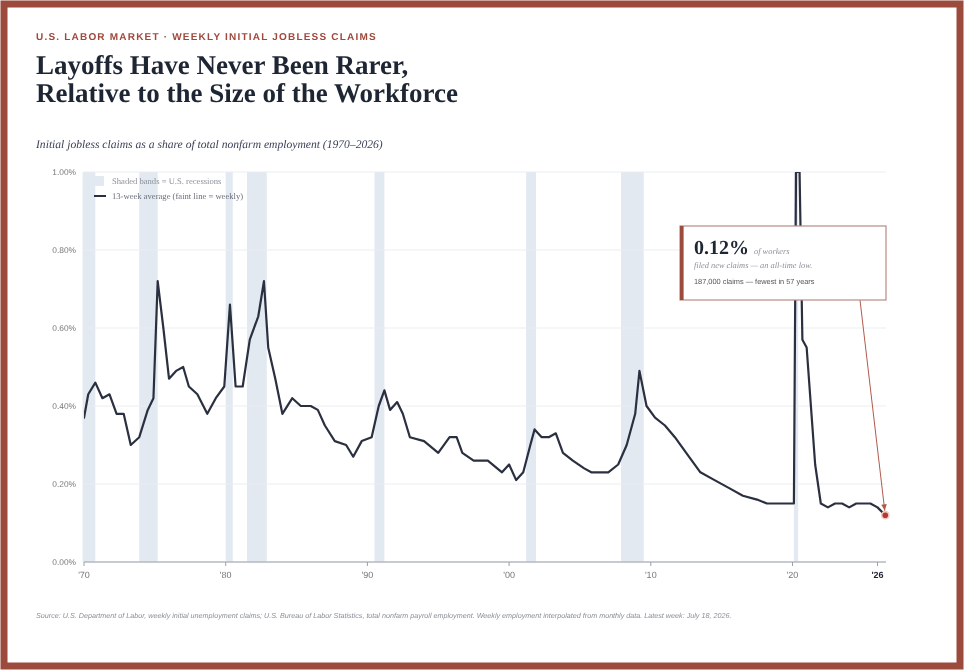 Image resolution: width=964 pixels, height=670 pixels. Describe the element at coordinates (247, 79) in the screenshot. I see `chart-title: Layoffs Have Never Been Rarer, Relative to the Size of the Workforce` at that location.